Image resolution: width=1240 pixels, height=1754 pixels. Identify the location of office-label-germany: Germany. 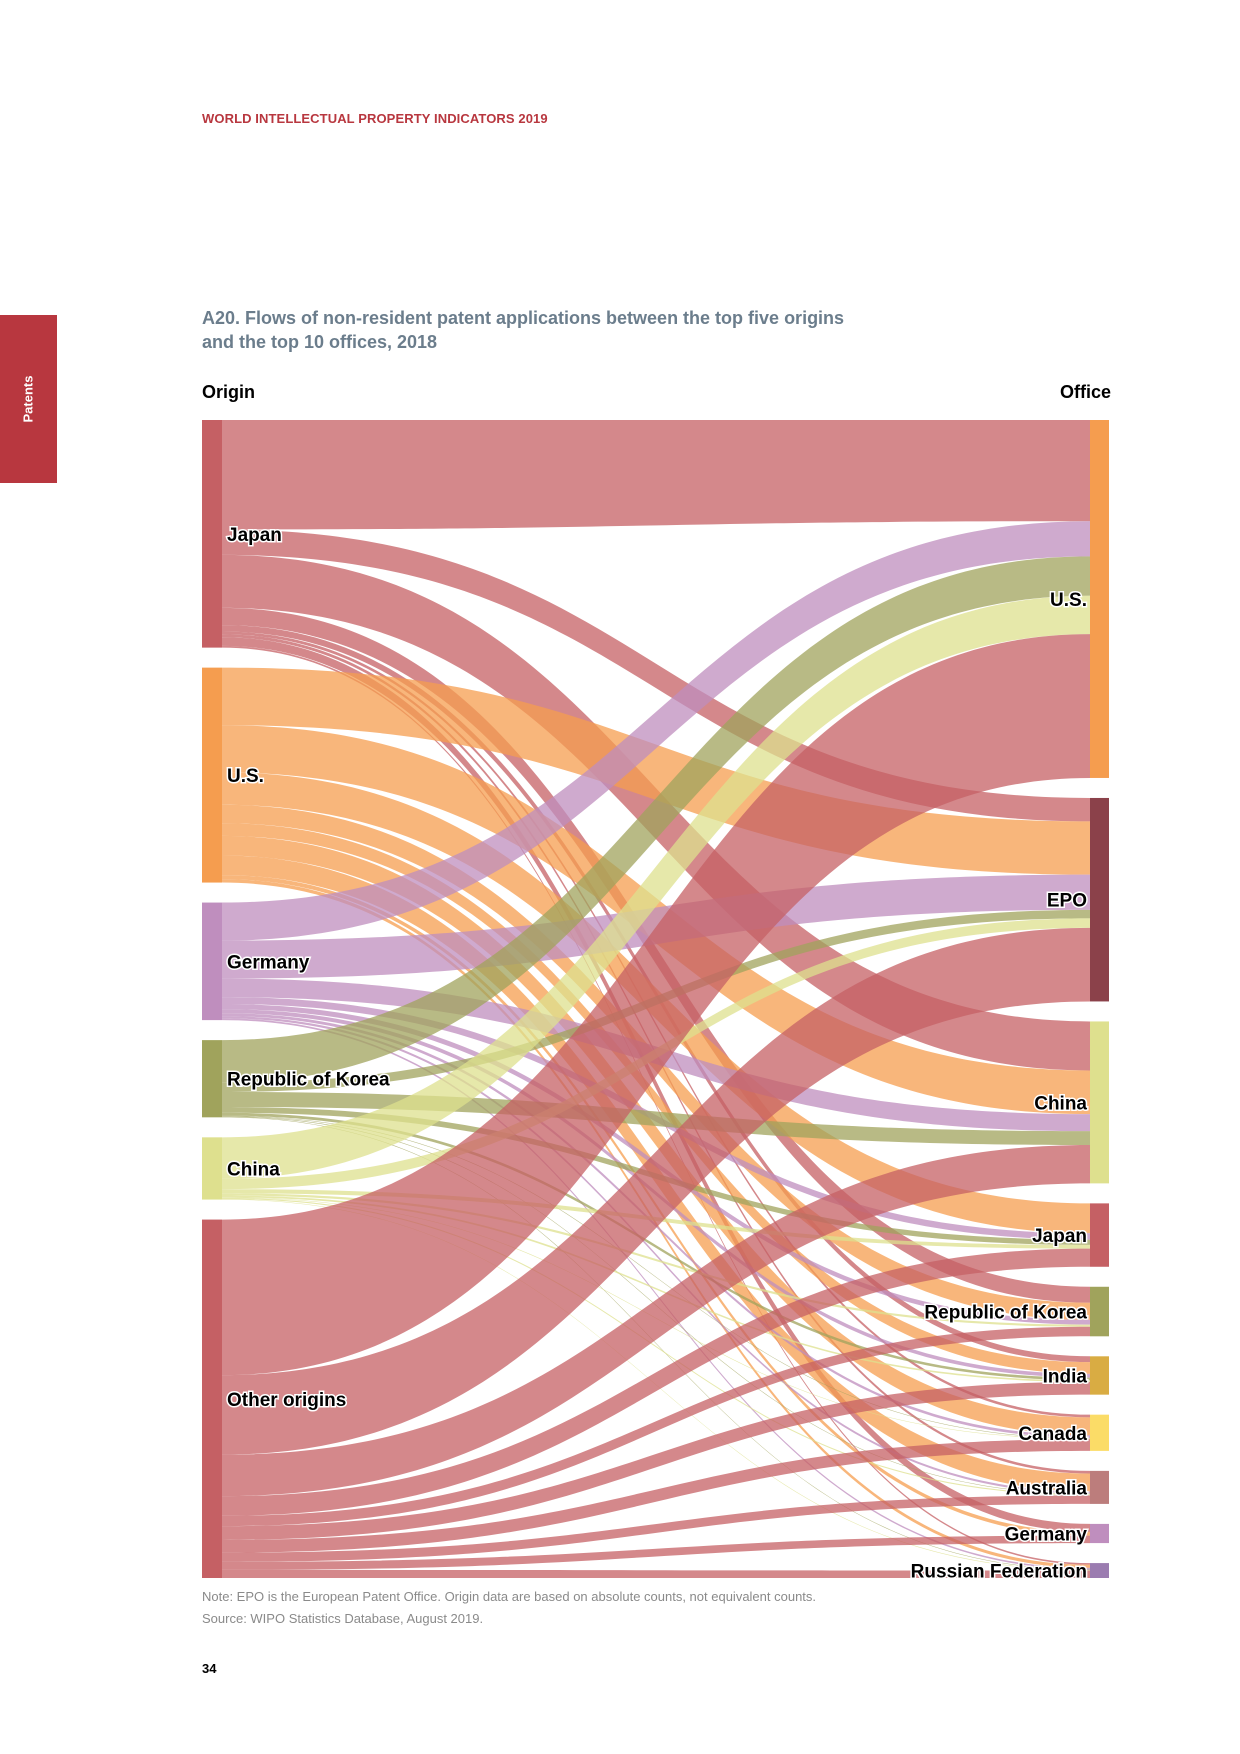
(1046, 1534).